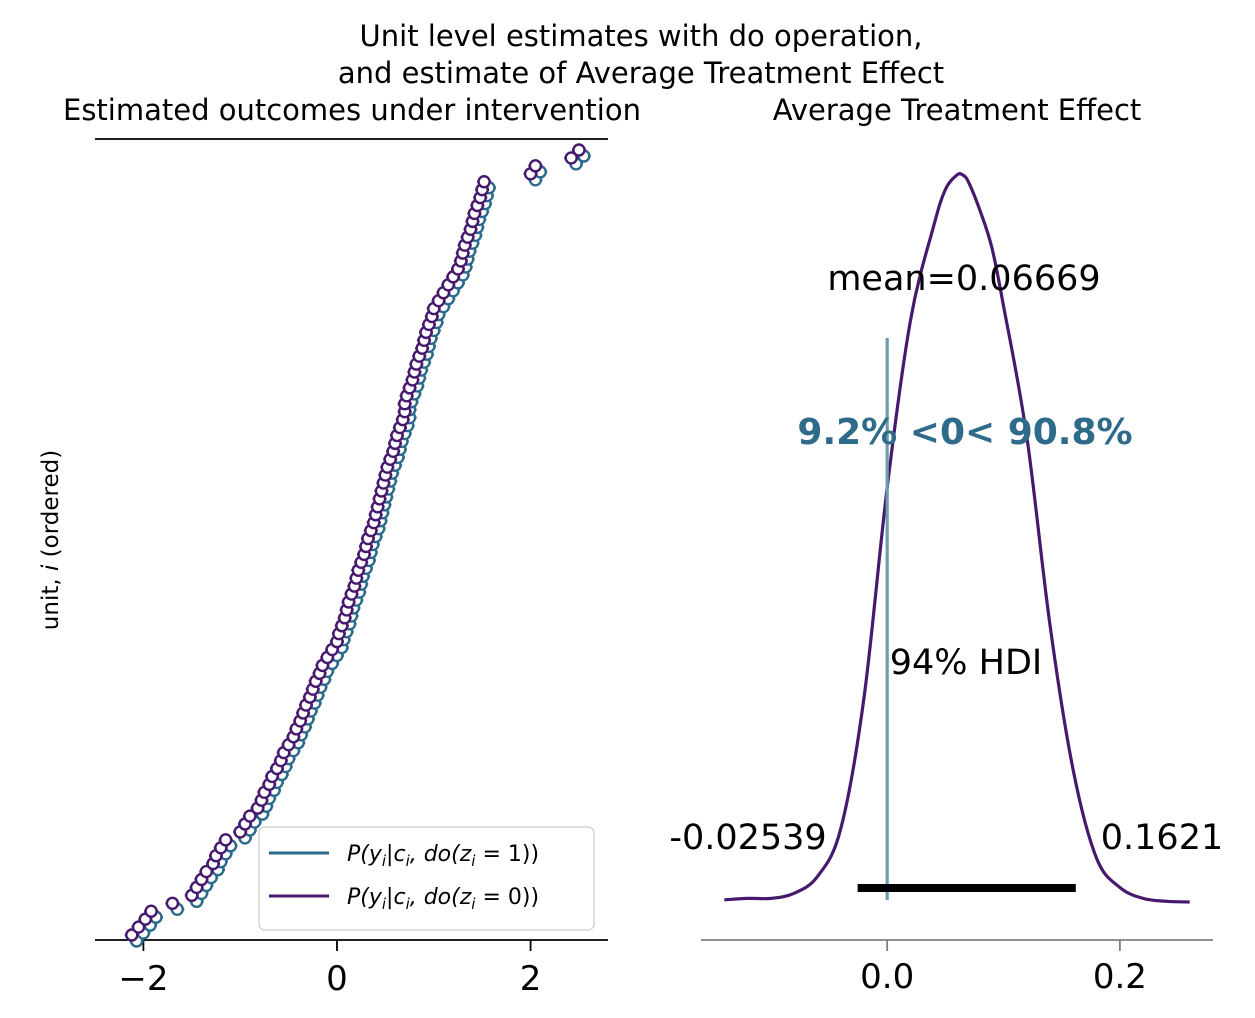 The image size is (1255, 1018). Describe the element at coordinates (1162, 838) in the screenshot. I see `hdi-high-label: 0.1621` at that location.